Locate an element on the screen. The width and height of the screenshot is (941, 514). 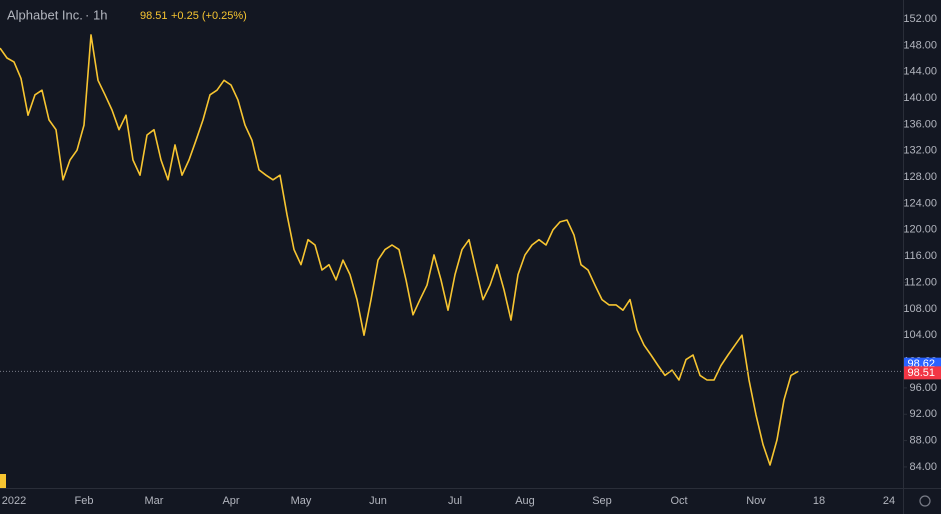
y-tick-label: 116.00 is located at coordinates (920, 256).